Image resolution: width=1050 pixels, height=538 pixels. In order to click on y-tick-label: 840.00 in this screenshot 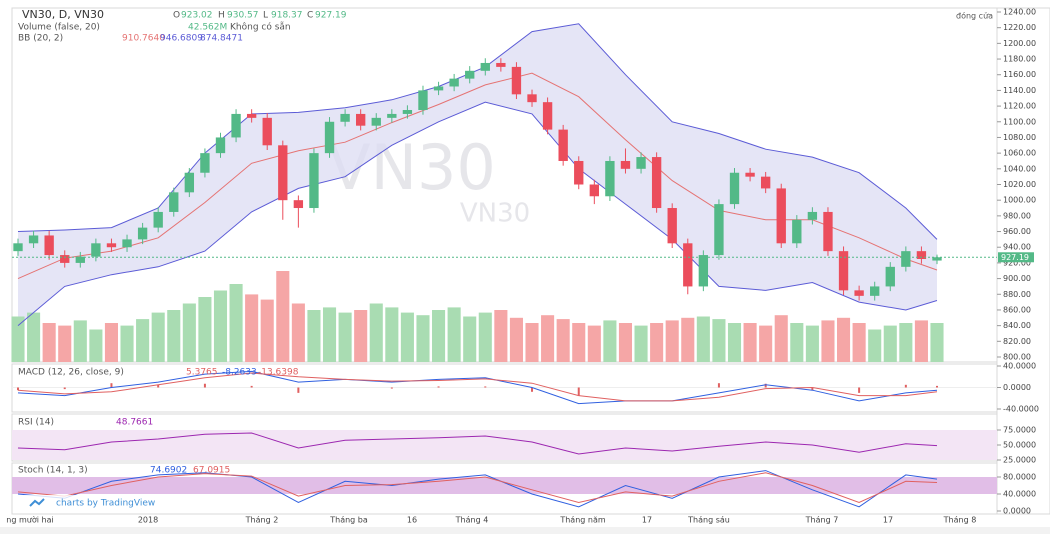, I will do `click(1017, 325)`.